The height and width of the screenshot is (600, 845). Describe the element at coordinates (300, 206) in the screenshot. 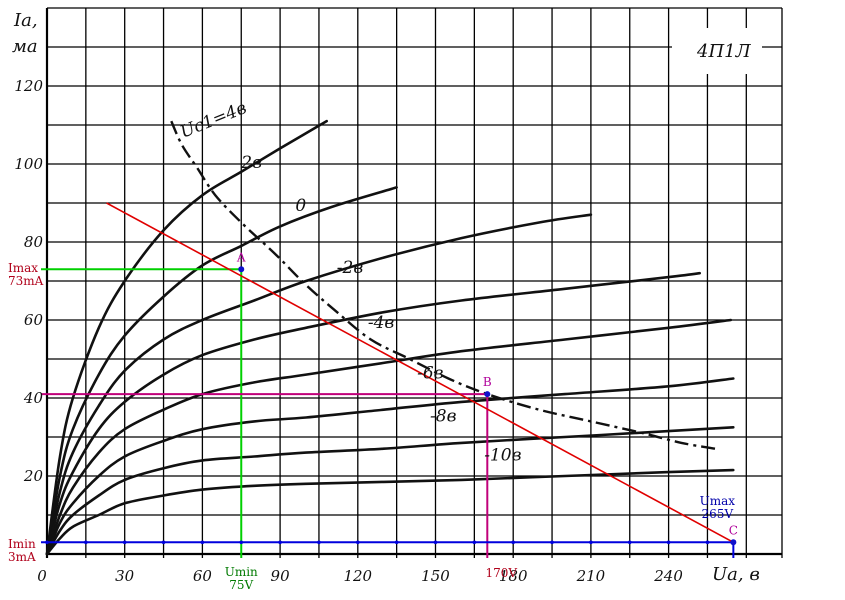

I see `curve-label-2: 0` at that location.